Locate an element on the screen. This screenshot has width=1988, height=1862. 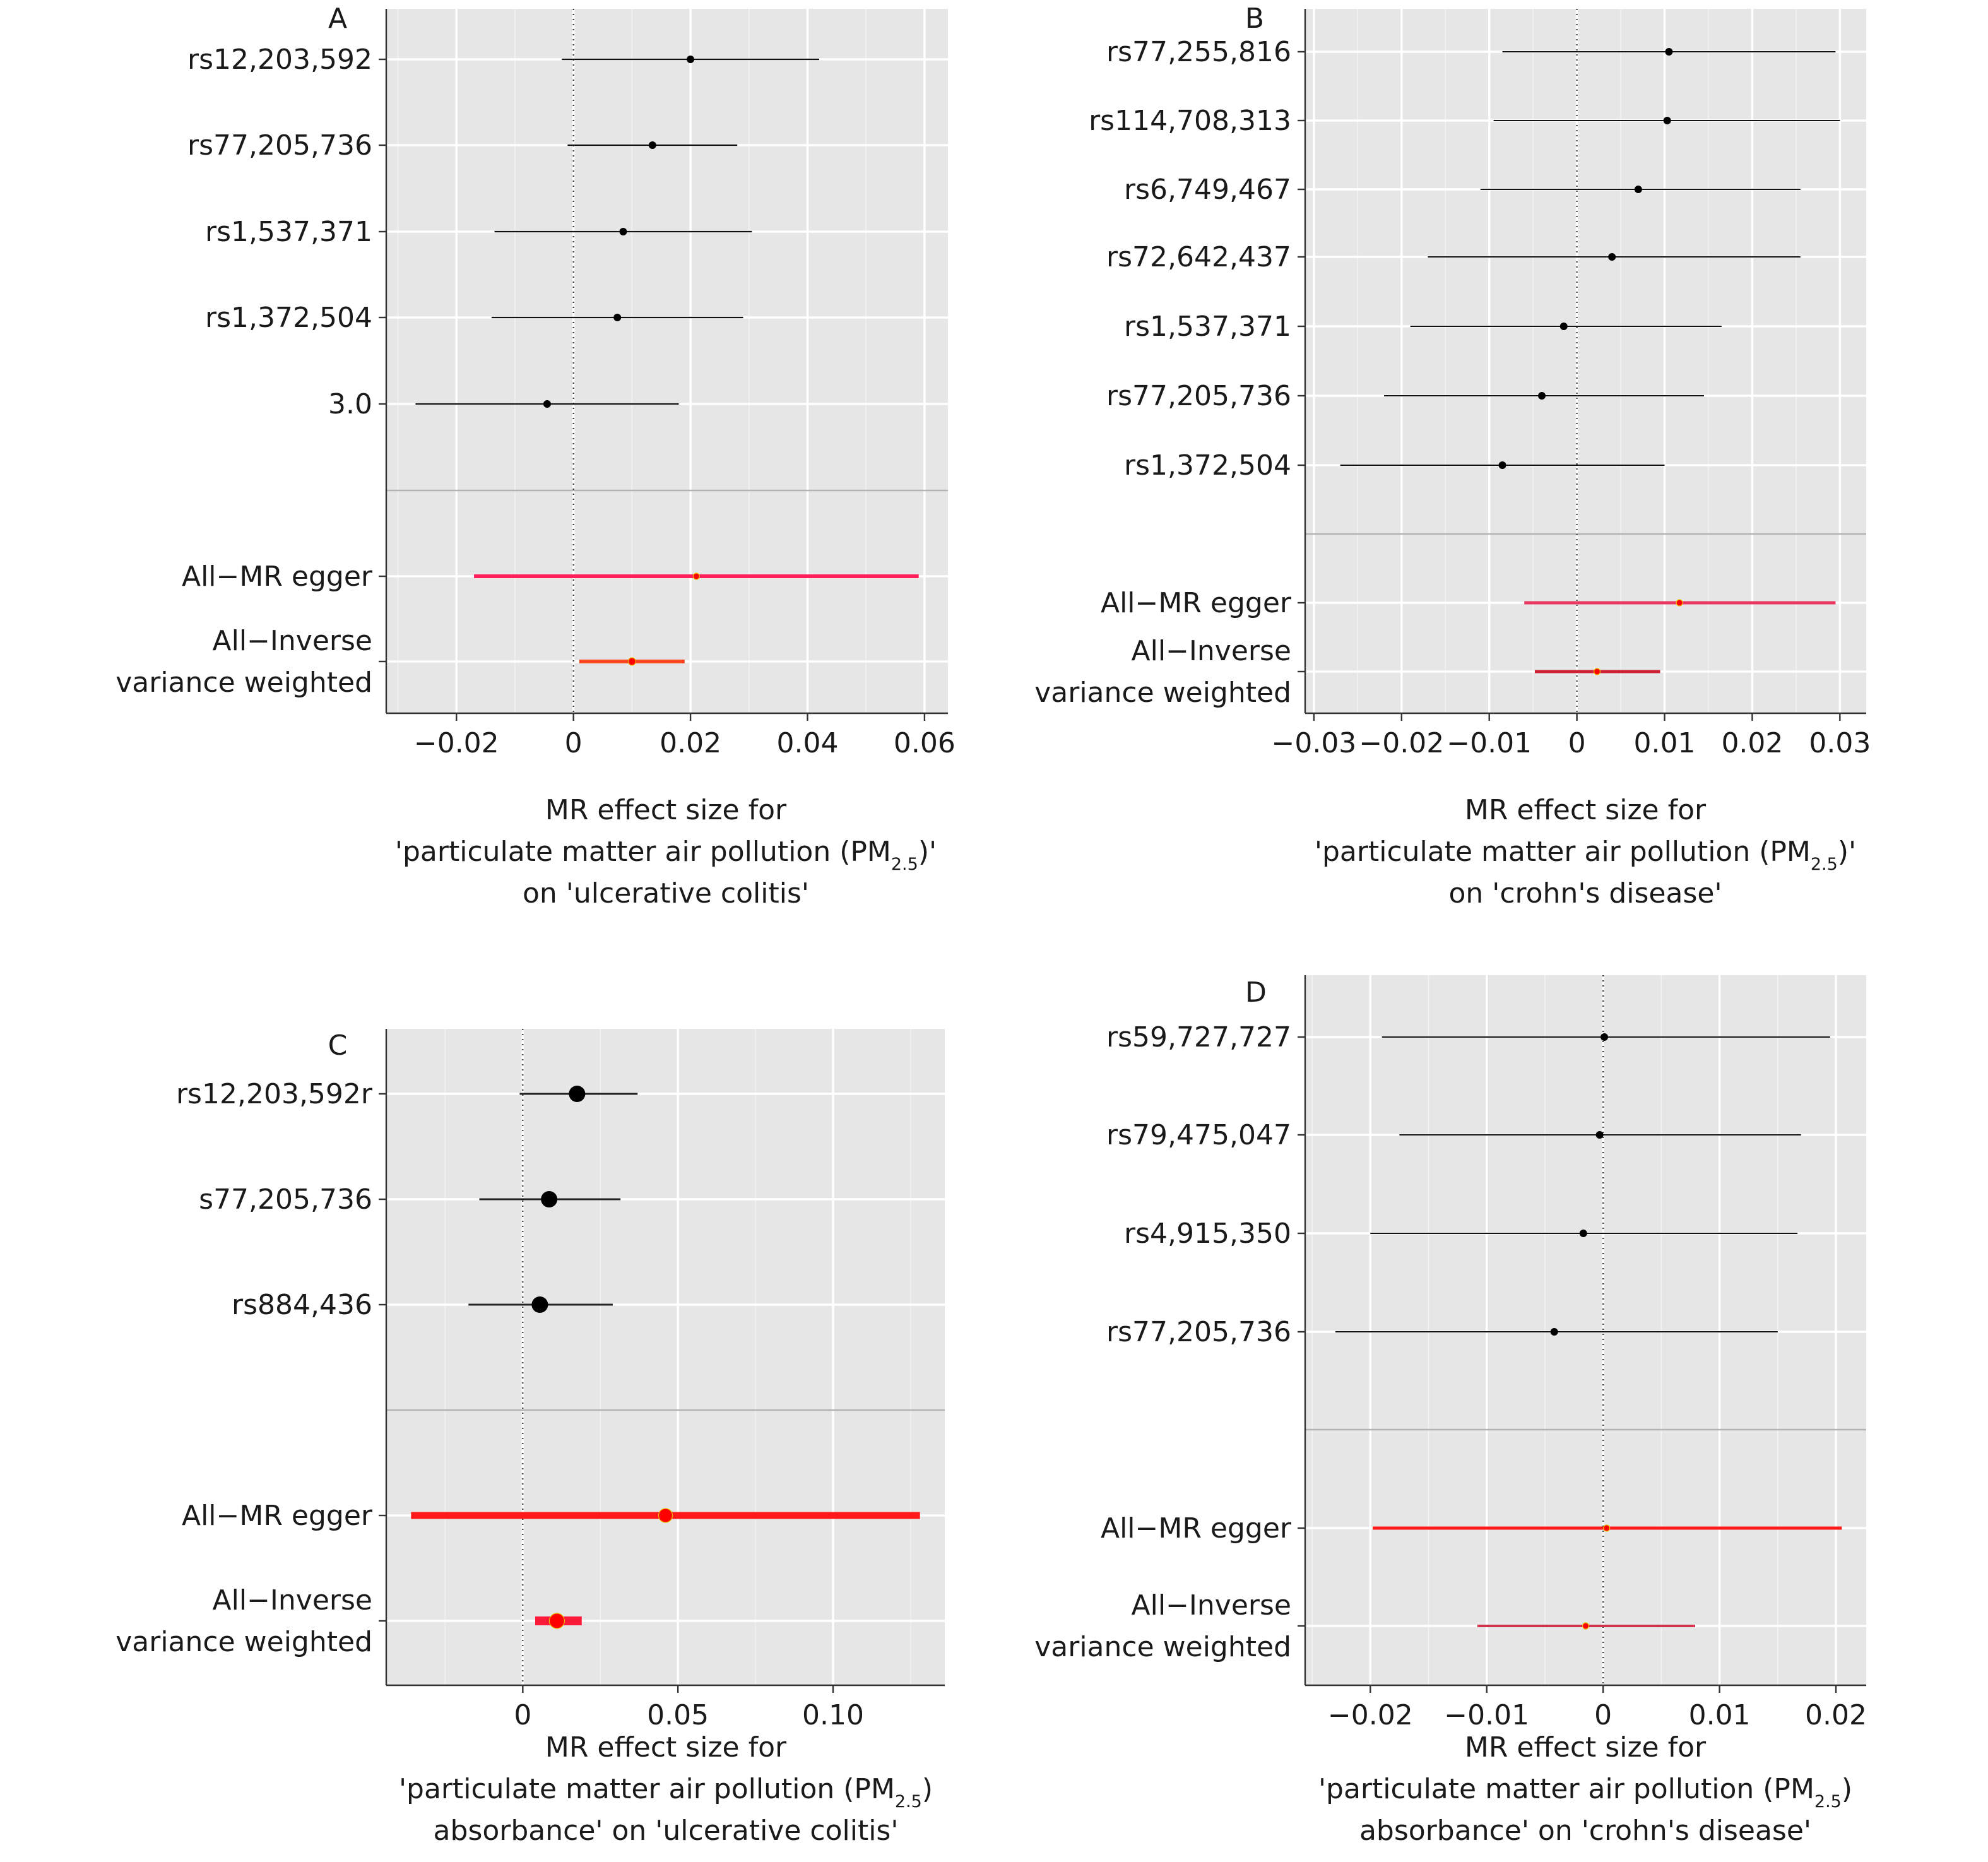
snp-label: rs4,915,350 is located at coordinates (1207, 1234).